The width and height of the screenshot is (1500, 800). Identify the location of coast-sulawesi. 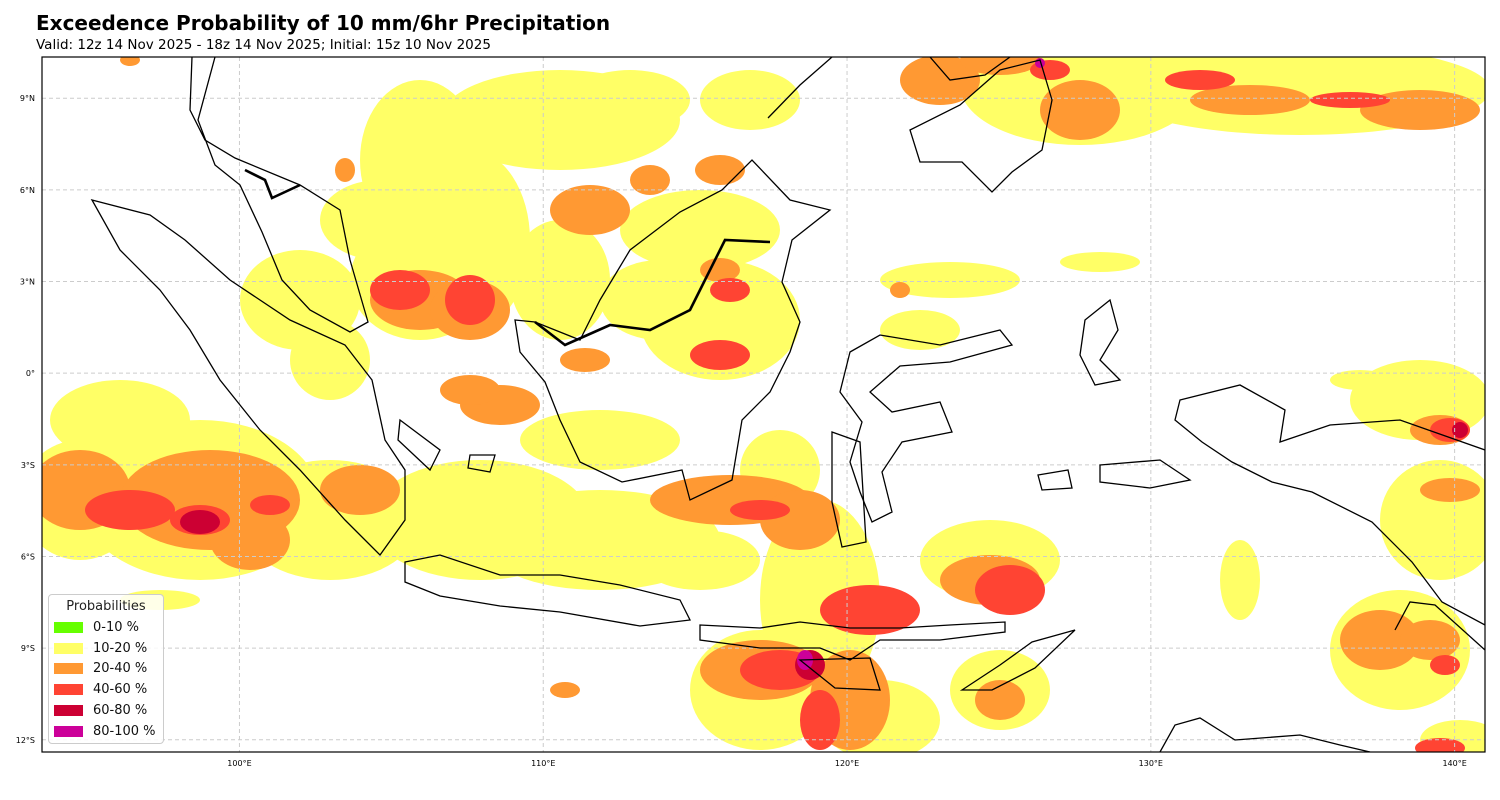
(926, 426).